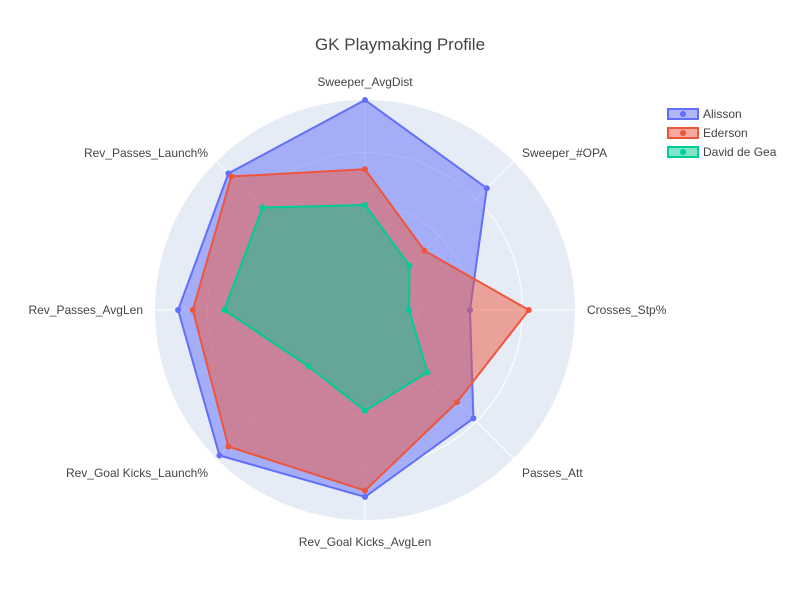 The width and height of the screenshot is (800, 600). I want to click on legend-label: Alisson, so click(722, 114).